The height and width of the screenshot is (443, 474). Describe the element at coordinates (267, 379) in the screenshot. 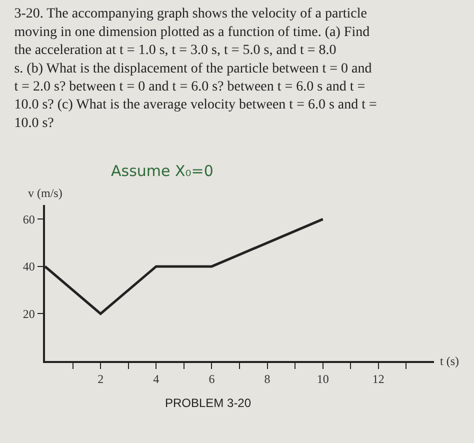

I see `x-tick-label: 8` at that location.